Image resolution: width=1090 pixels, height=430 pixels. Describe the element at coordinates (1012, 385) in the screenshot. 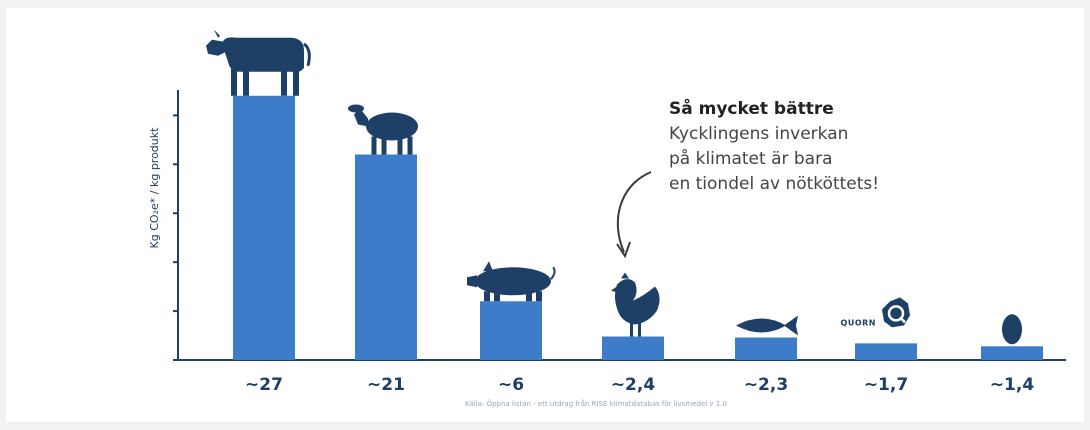

I see `x-tick-label: ~1,4` at that location.